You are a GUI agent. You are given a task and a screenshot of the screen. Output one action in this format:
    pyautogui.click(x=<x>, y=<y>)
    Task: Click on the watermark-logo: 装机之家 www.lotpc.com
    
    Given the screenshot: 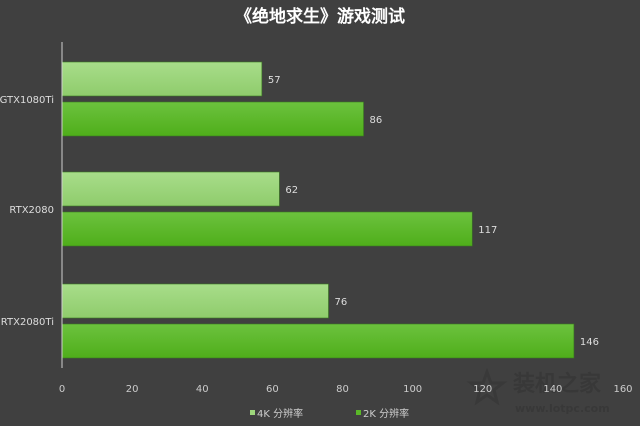 What is the action you would take?
    pyautogui.click(x=538, y=391)
    